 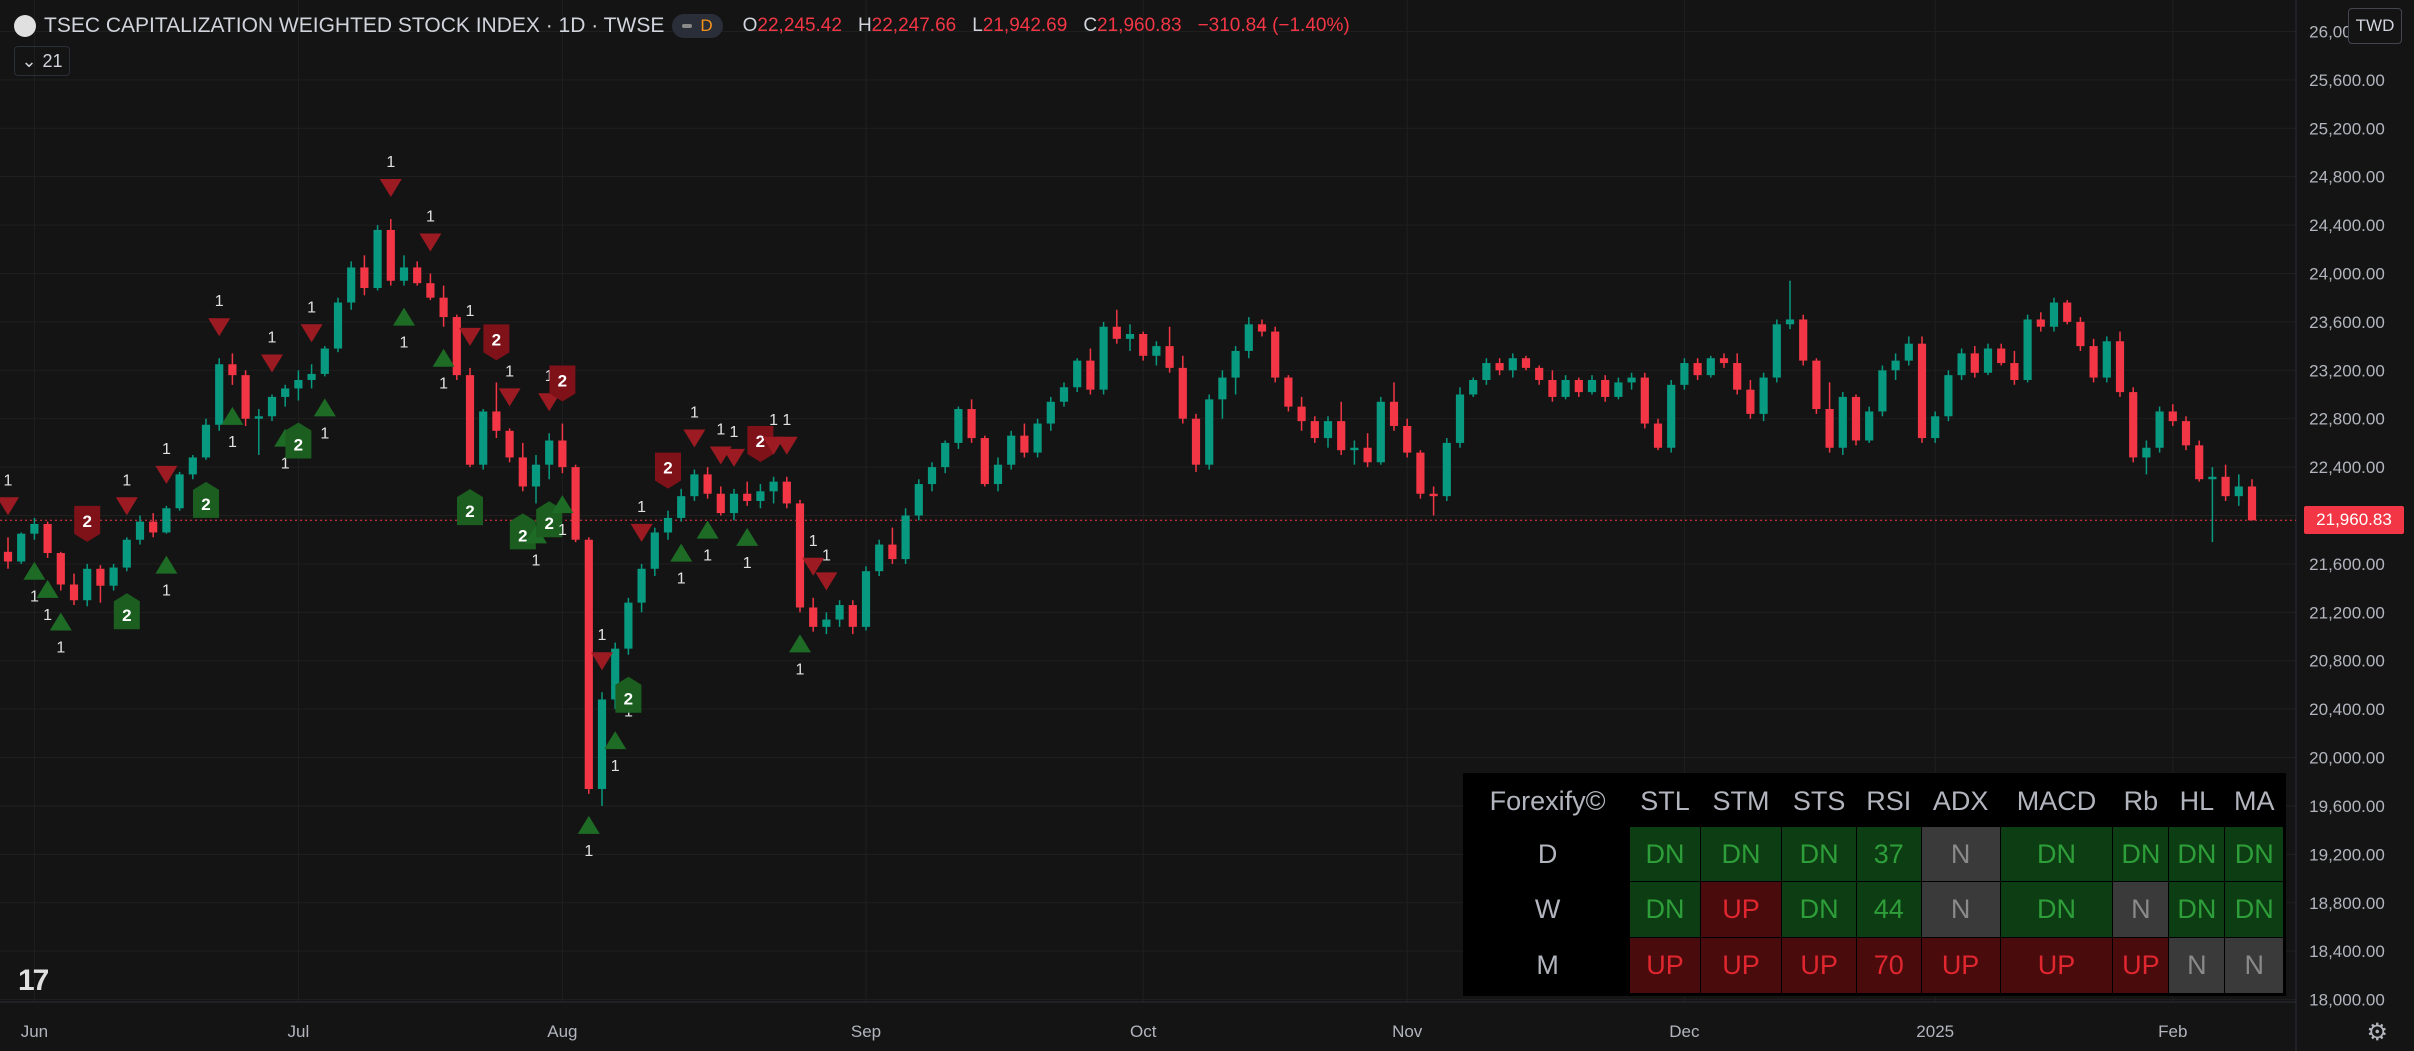 What do you see at coordinates (2197, 966) in the screenshot?
I see `signal-cell: N` at bounding box center [2197, 966].